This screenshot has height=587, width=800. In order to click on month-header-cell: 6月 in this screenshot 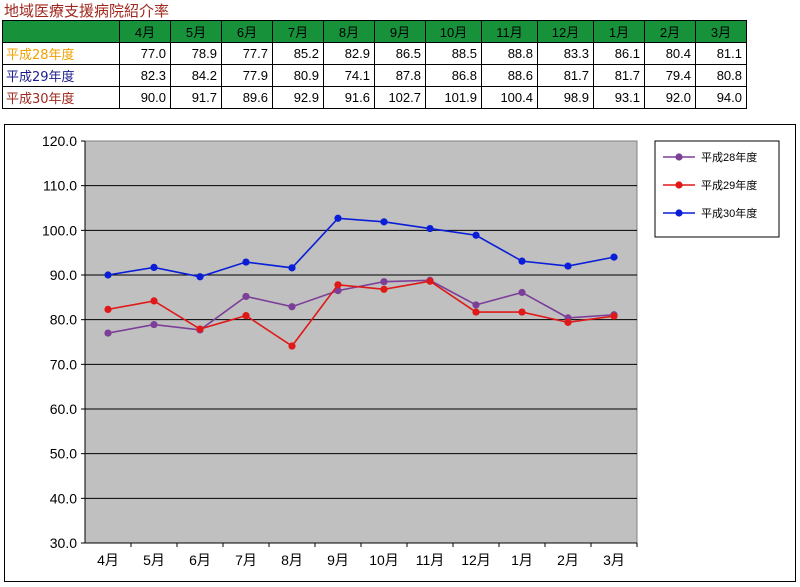, I will do `click(247, 31)`.